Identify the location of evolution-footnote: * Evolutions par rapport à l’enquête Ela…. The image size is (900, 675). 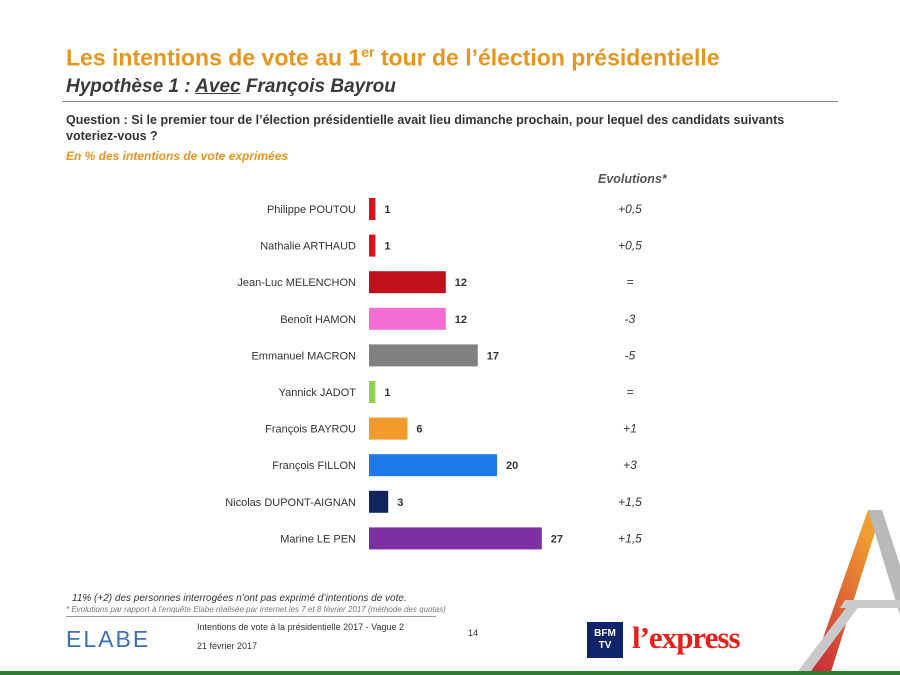
(256, 609).